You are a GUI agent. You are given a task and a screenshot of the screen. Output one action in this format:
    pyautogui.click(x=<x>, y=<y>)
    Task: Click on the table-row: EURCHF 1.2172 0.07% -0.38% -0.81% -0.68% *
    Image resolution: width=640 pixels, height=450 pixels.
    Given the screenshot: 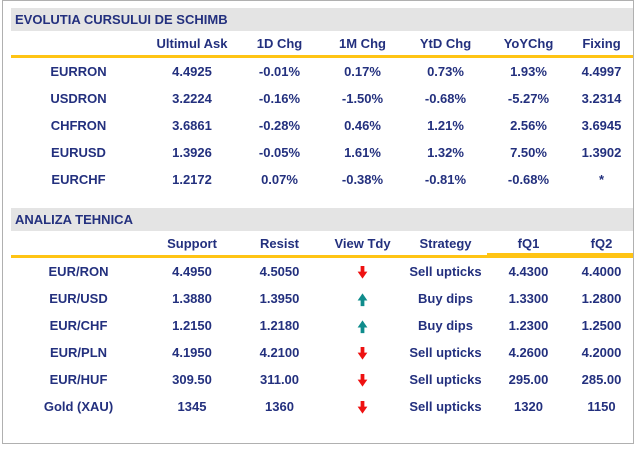 What is the action you would take?
    pyautogui.click(x=322, y=179)
    